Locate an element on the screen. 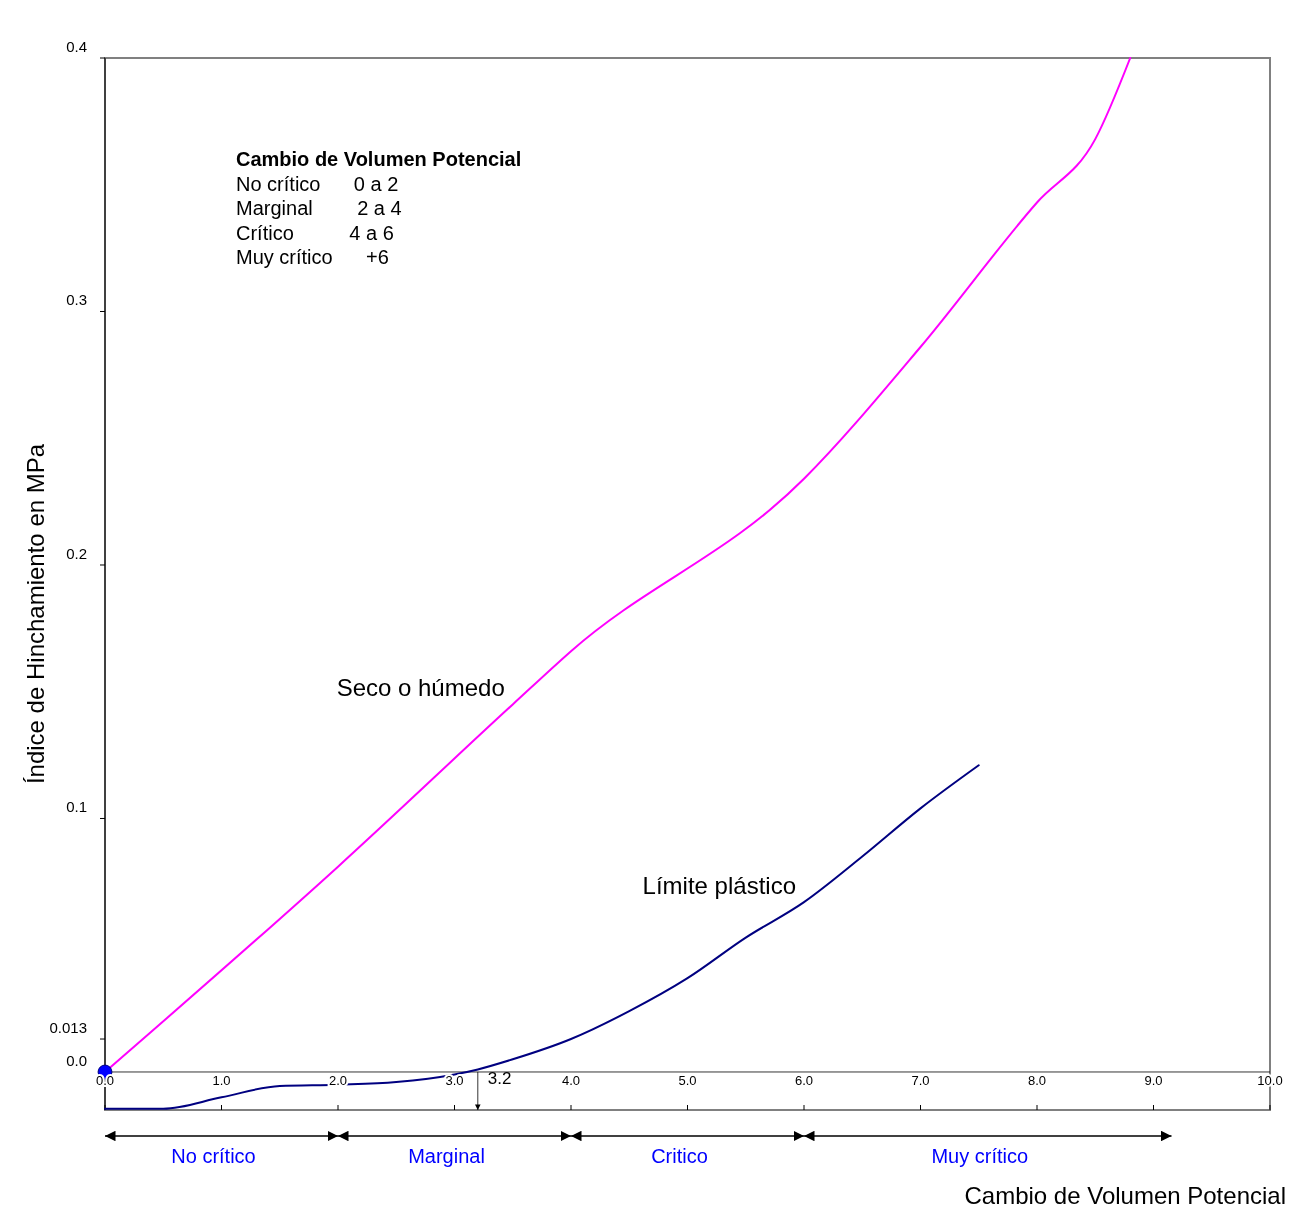  x-axis-title: Cambio de Volumen Potencial is located at coordinates (1125, 1193).